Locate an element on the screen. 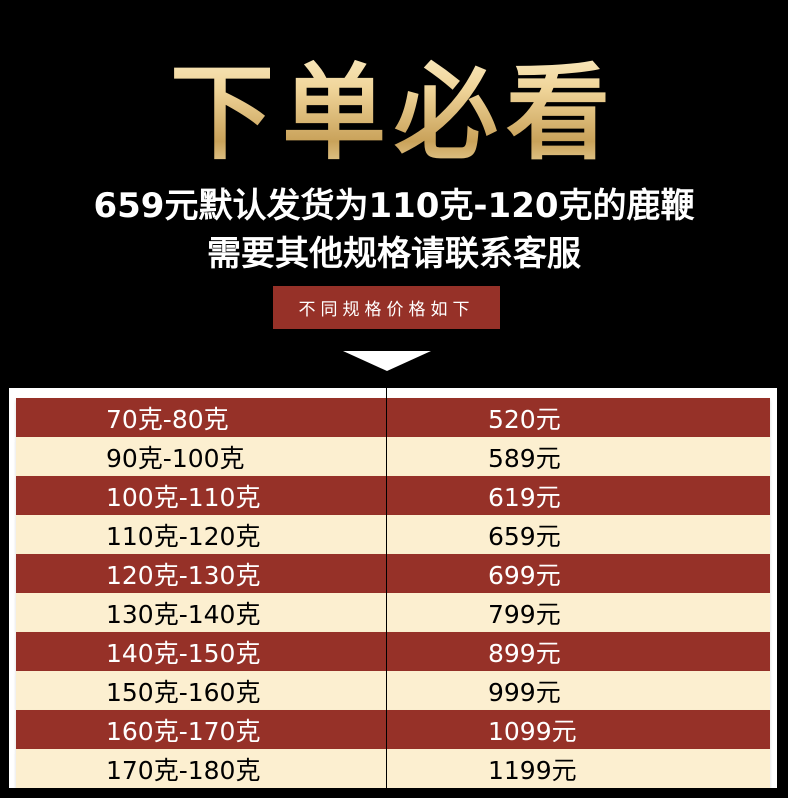 The height and width of the screenshot is (798, 788). price-cell: 589元 is located at coordinates (524, 458).